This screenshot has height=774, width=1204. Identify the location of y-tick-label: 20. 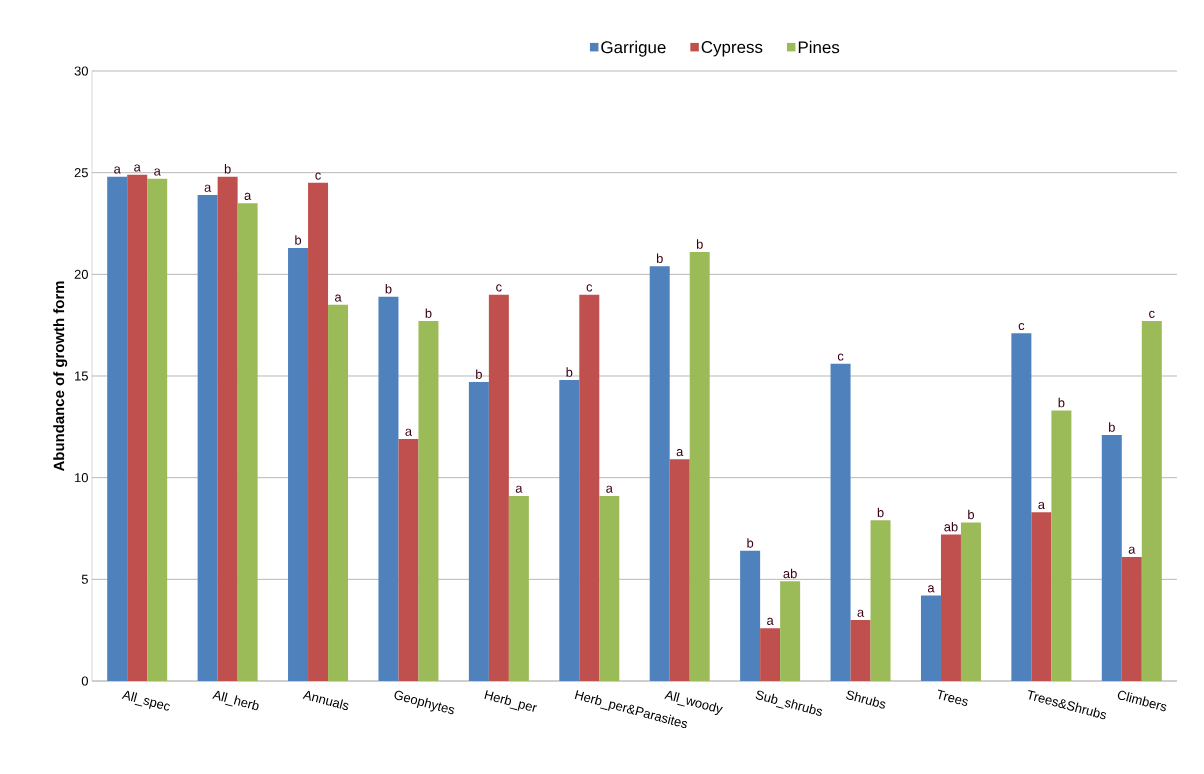
(81, 274).